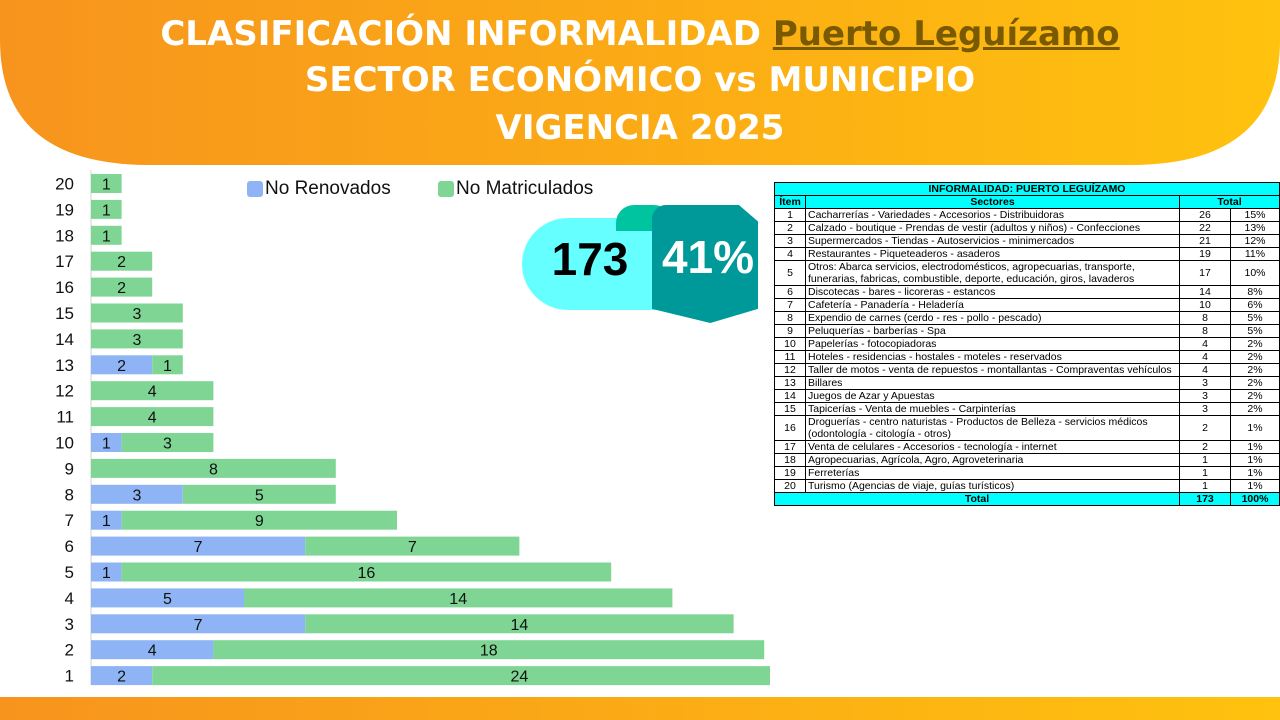 The image size is (1280, 720). I want to click on legend-swatch-green, so click(446, 189).